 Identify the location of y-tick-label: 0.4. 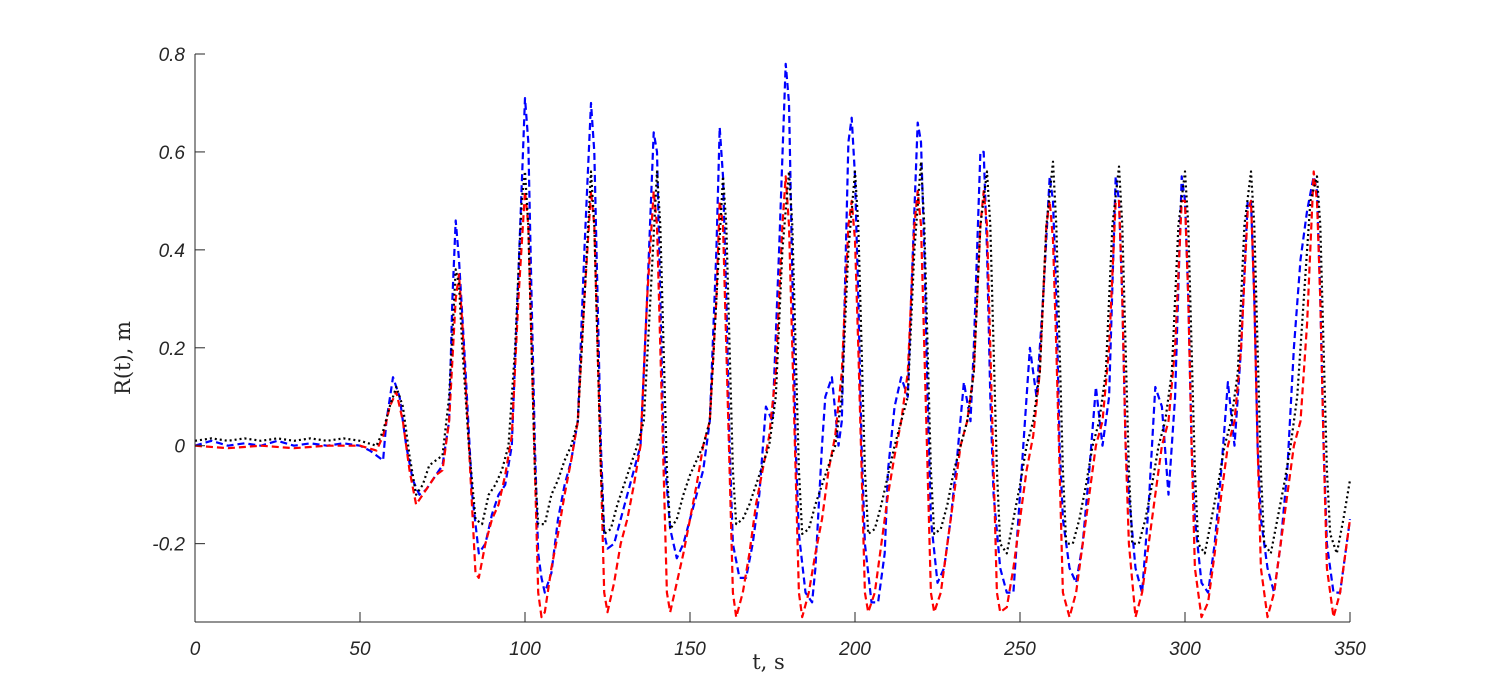
(172, 251).